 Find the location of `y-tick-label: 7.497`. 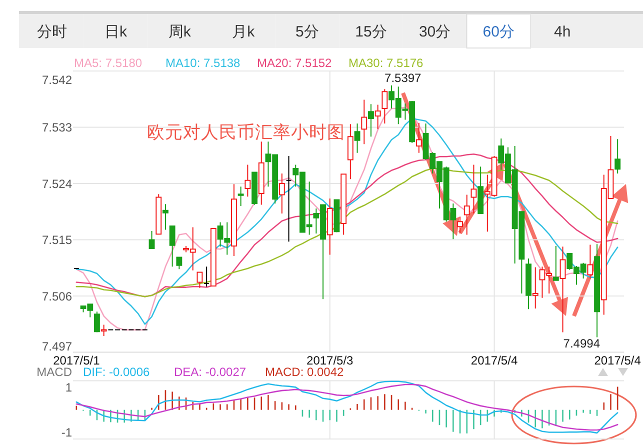

y-tick-label: 7.497 is located at coordinates (57, 346).